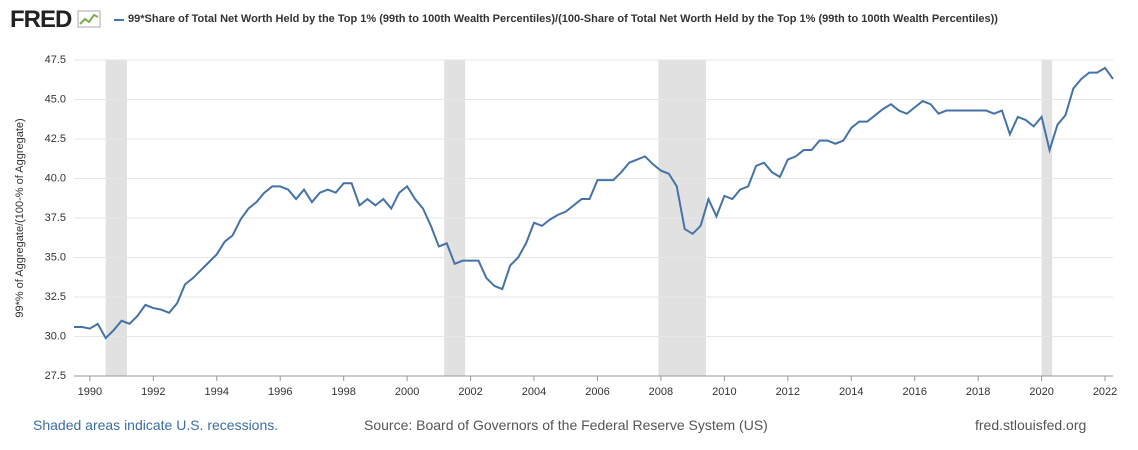 Image resolution: width=1138 pixels, height=450 pixels. What do you see at coordinates (55, 376) in the screenshot?
I see `y-tick-label: 27.5` at bounding box center [55, 376].